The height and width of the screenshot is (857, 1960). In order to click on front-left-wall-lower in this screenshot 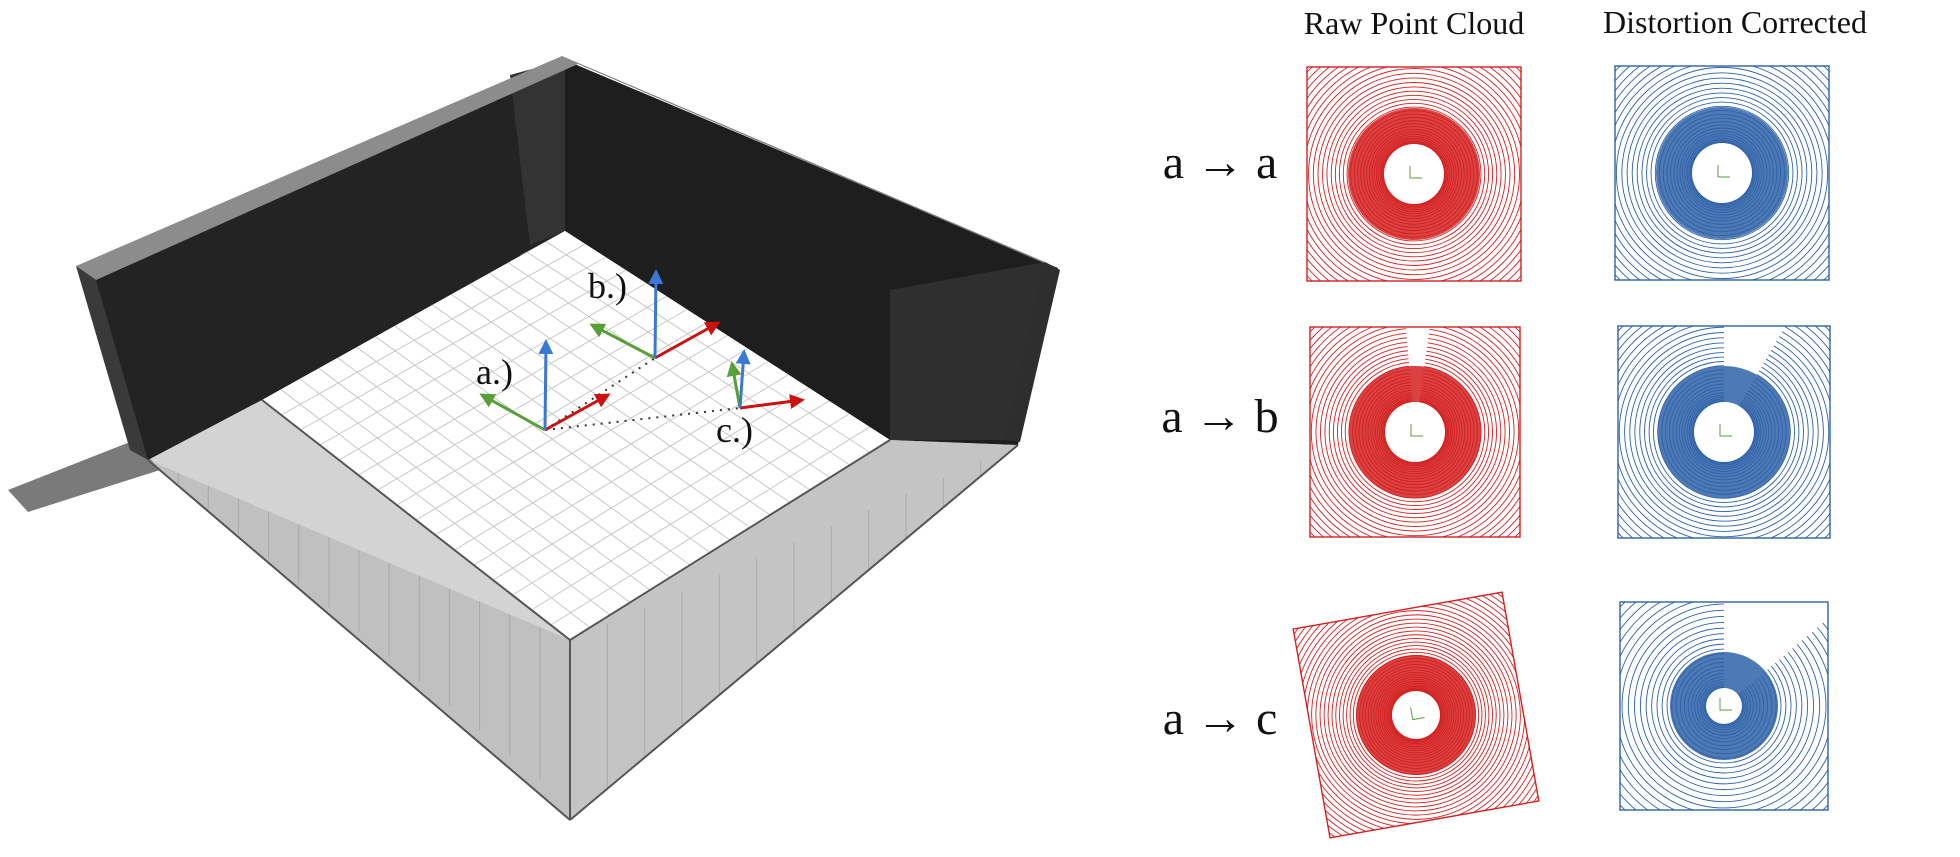, I will do `click(359, 610)`.